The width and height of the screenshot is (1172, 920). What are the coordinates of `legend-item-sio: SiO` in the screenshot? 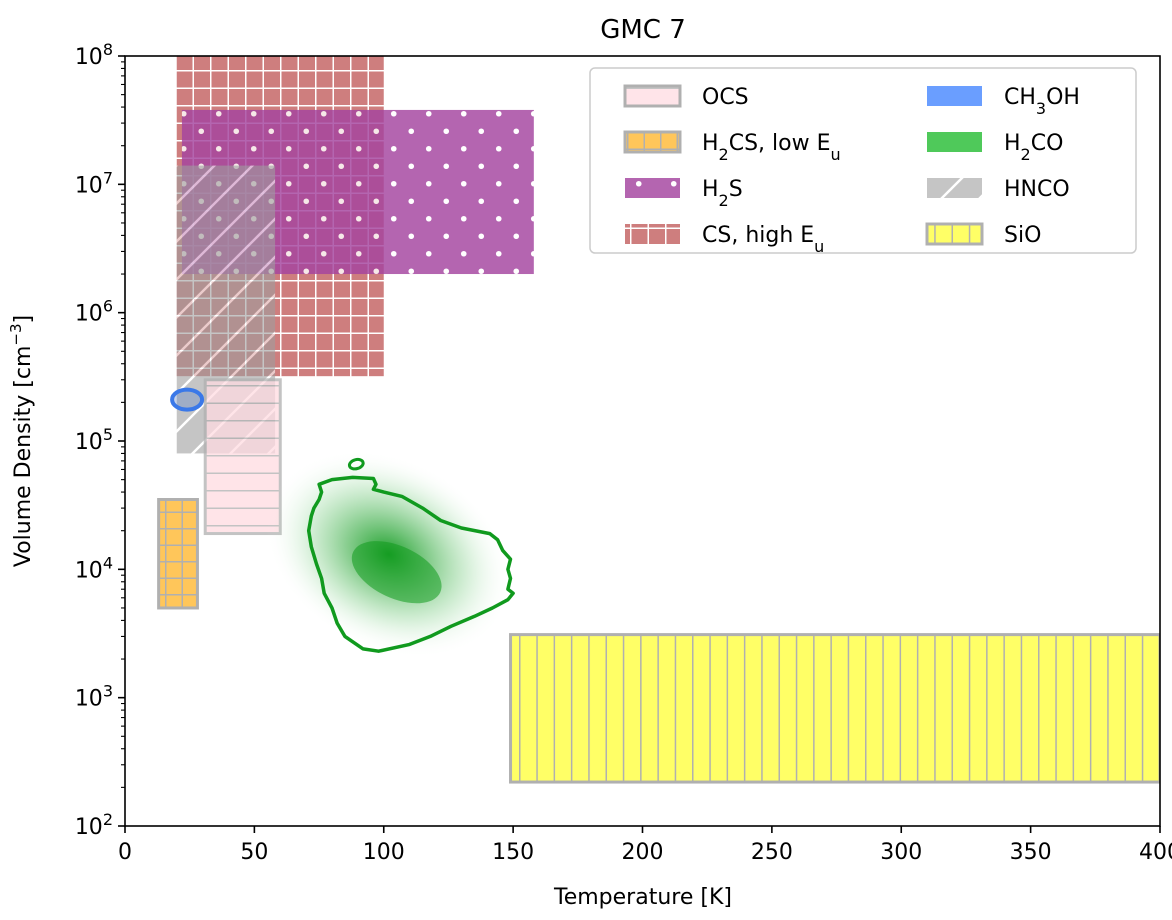 It's located at (983, 235).